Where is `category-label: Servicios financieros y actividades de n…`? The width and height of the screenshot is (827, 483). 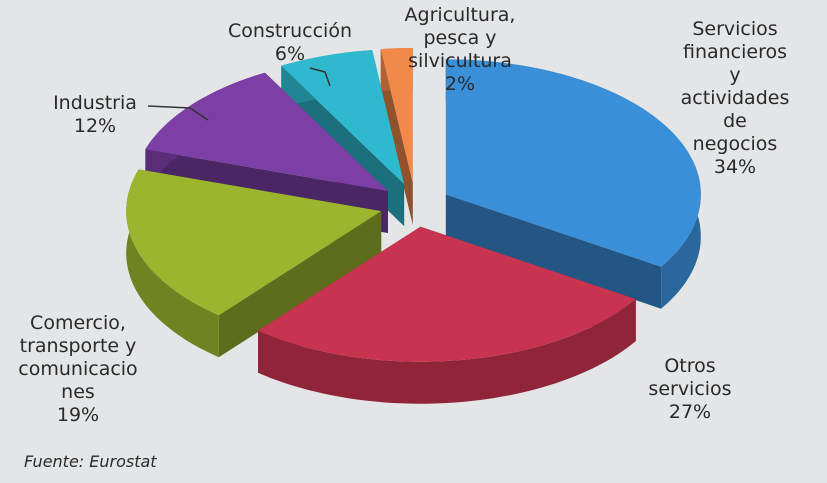 category-label: Servicios financieros y actividades de n… is located at coordinates (735, 86).